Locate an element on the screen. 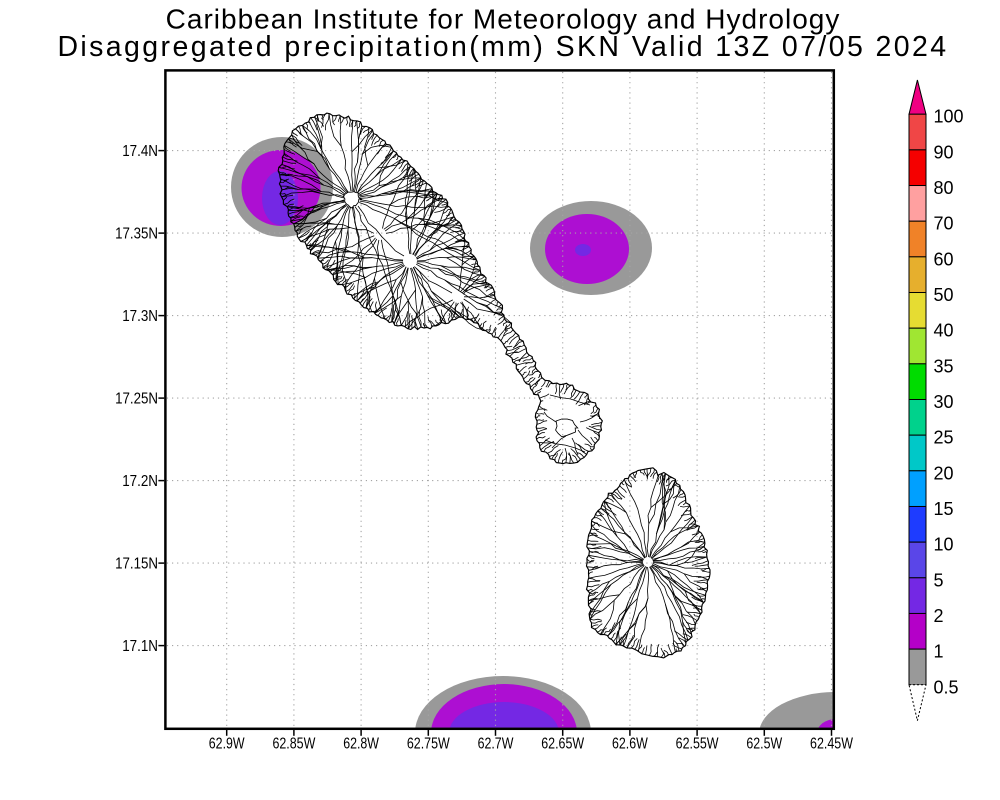 The image size is (1000, 800). svg-text: 17.4N is located at coordinates (140, 151).